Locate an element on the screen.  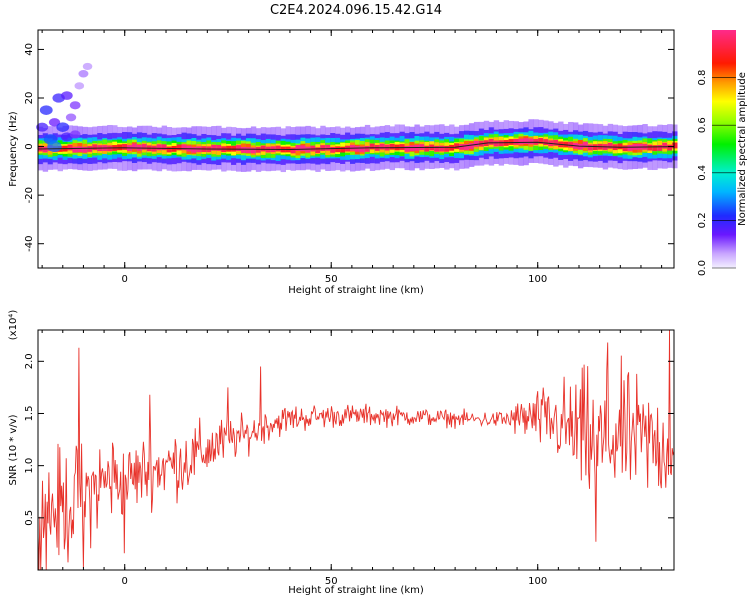
y-tick-label: -40 is located at coordinates (29, 244).